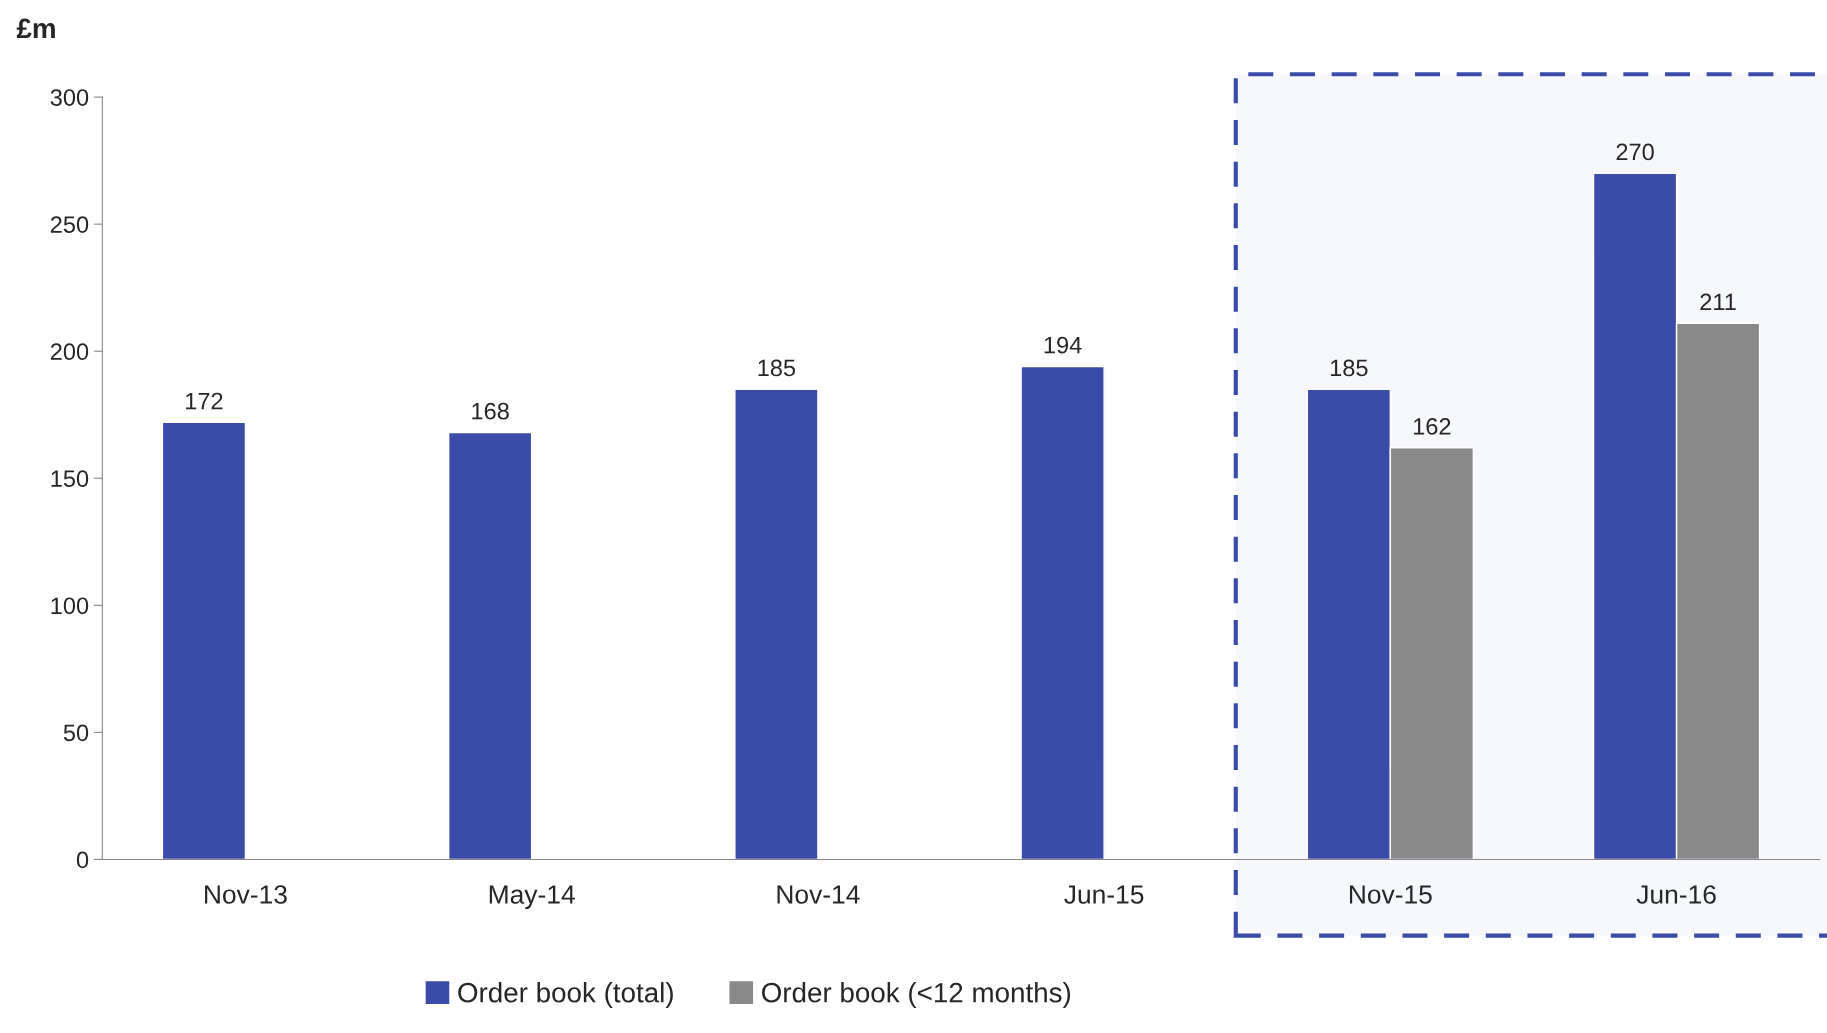 The height and width of the screenshot is (1033, 1827). Describe the element at coordinates (82, 860) in the screenshot. I see `y-tick-label: 0` at that location.